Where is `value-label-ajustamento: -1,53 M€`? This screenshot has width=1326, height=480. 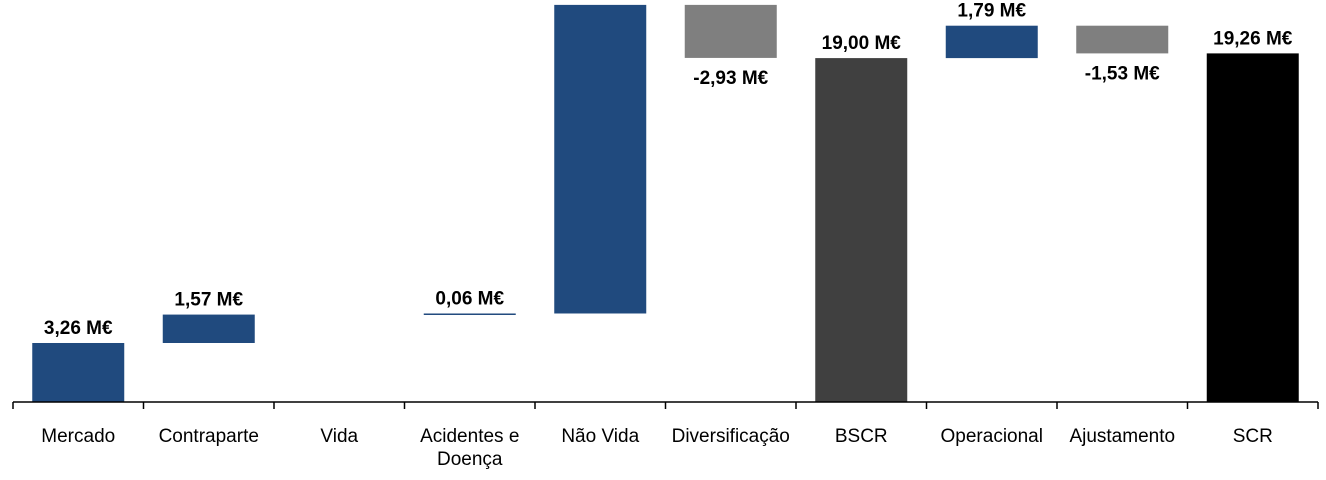
value-label-ajustamento: -1,53 M€ is located at coordinates (1122, 73).